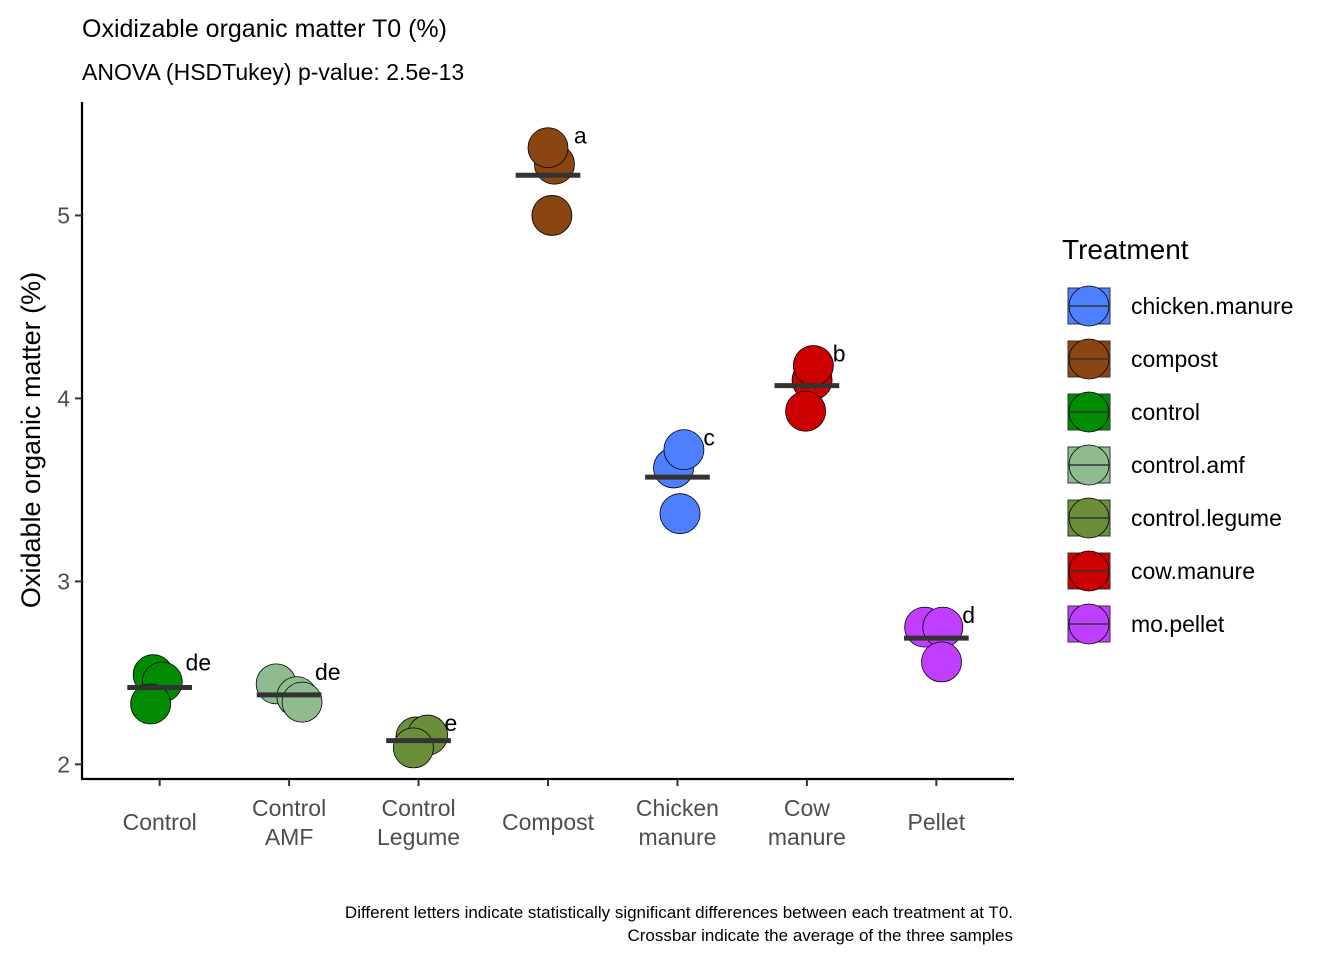 The height and width of the screenshot is (960, 1344). What do you see at coordinates (548, 822) in the screenshot?
I see `x-tick-label: Compost` at bounding box center [548, 822].